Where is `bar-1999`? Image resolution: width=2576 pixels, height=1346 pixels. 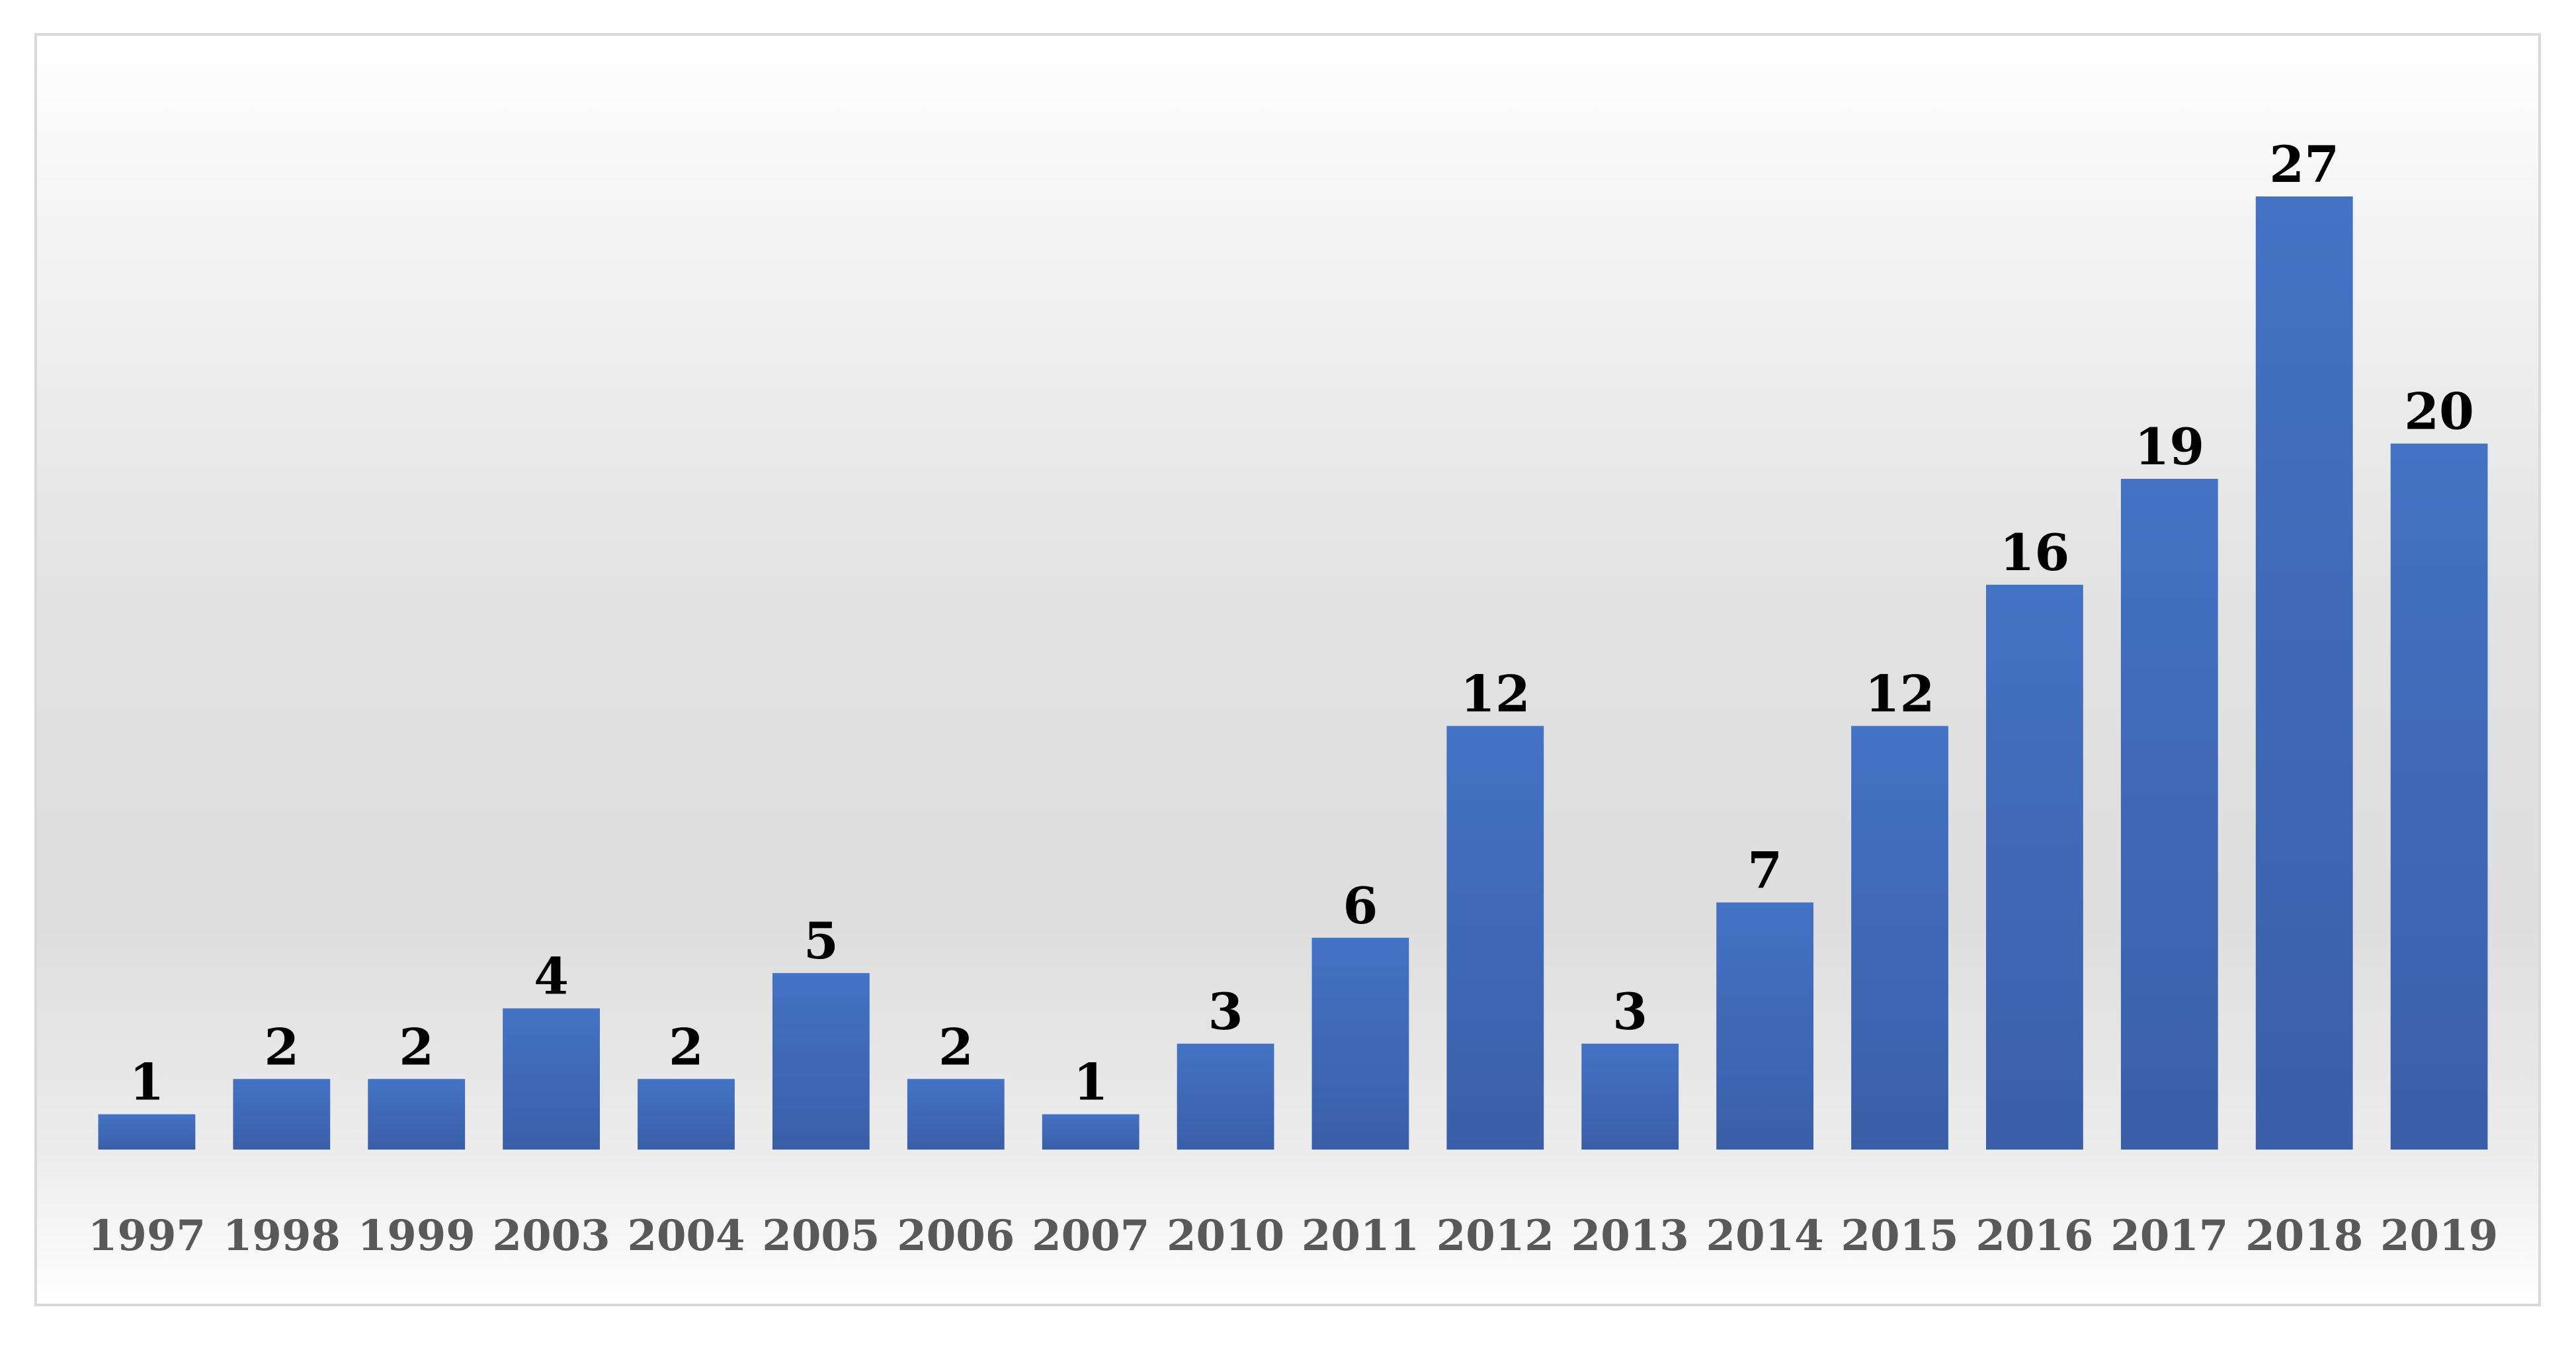
bar-1999 is located at coordinates (417, 1114).